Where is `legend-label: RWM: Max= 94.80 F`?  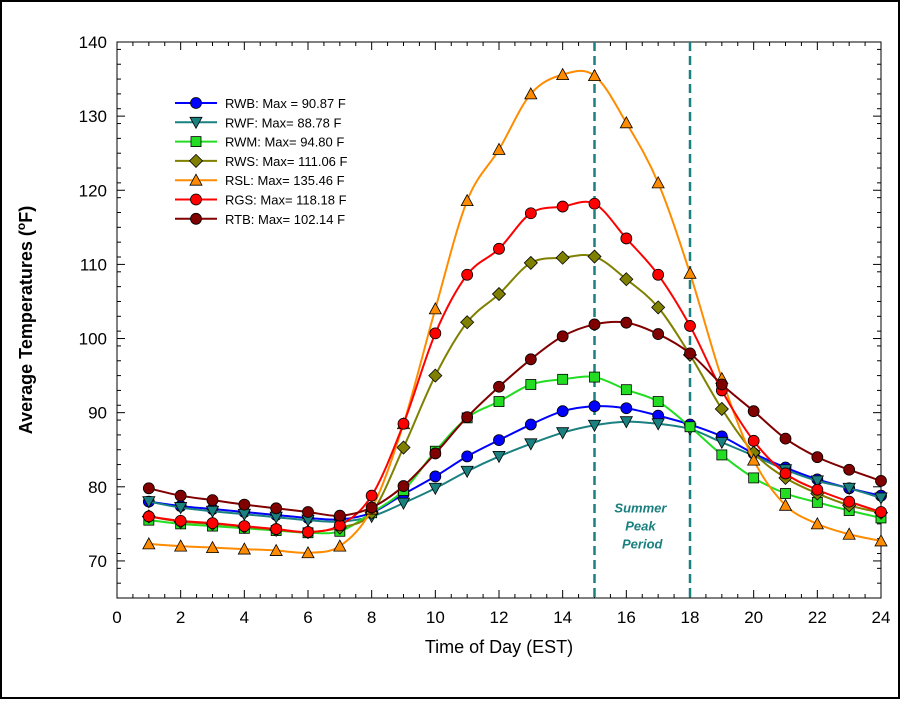
legend-label: RWM: Max= 94.80 F is located at coordinates (284, 142).